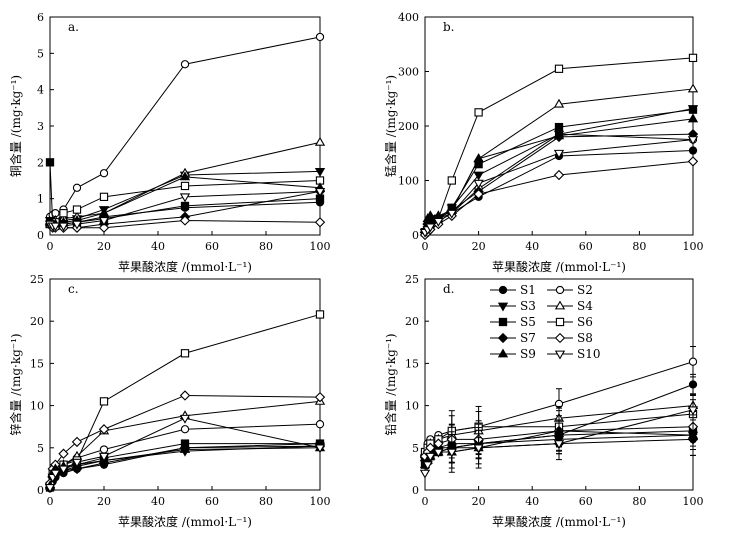 This screenshot has height=549, width=739. Describe the element at coordinates (73, 289) in the screenshot. I see `panel-label: c.` at that location.